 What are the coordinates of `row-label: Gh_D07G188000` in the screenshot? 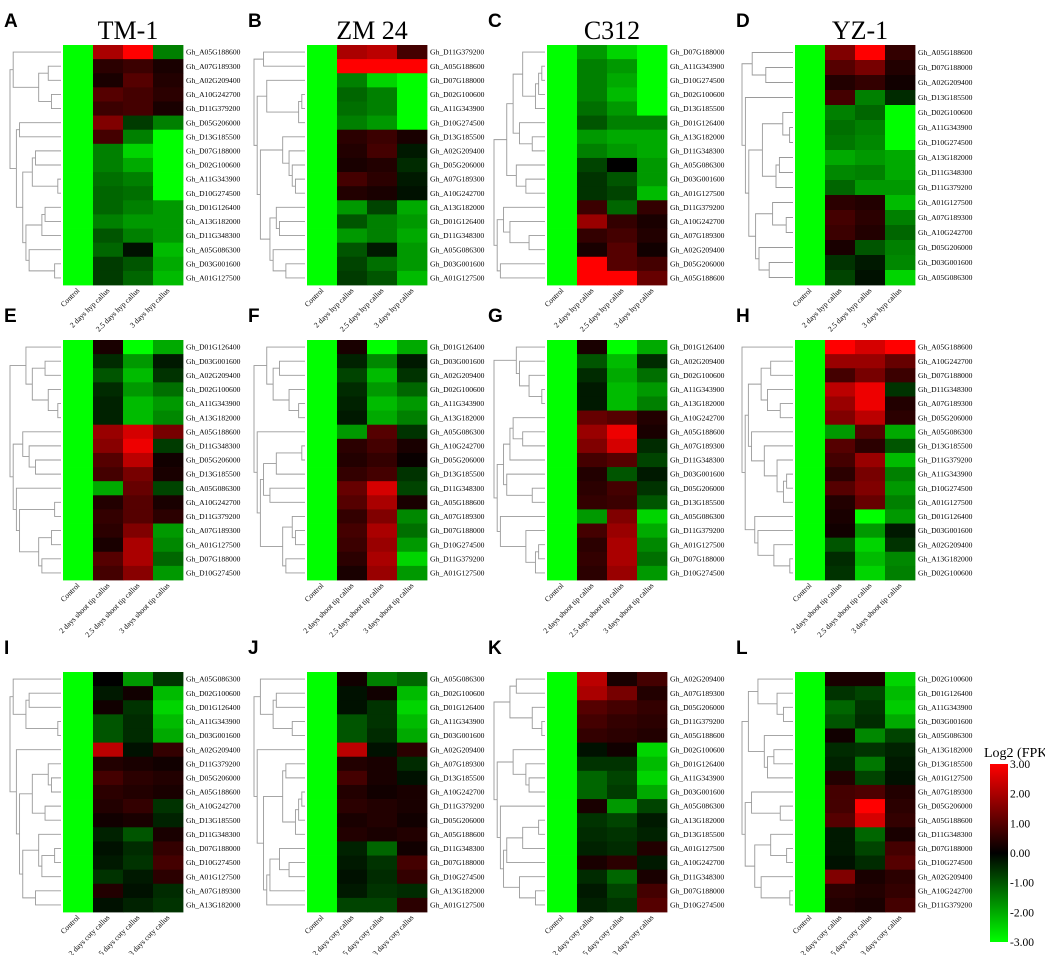 It's located at (457, 862).